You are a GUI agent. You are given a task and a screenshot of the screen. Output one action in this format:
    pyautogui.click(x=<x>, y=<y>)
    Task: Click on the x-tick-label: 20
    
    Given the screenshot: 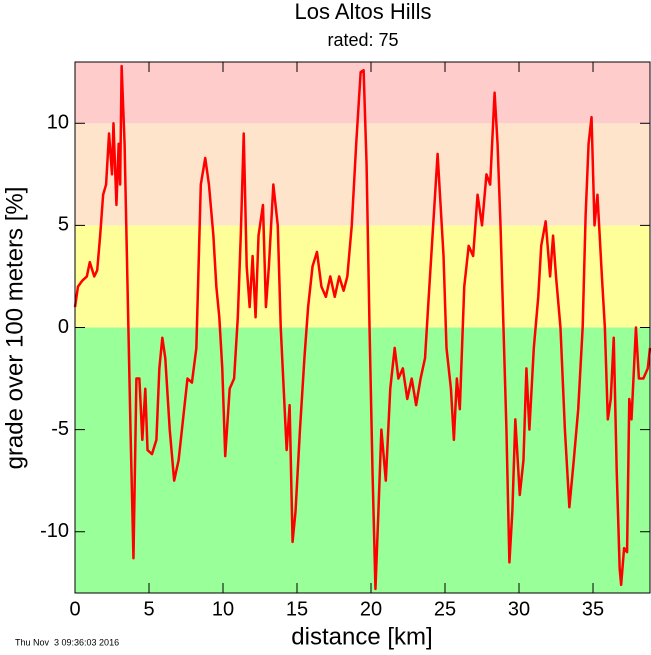 What is the action you would take?
    pyautogui.click(x=371, y=609)
    